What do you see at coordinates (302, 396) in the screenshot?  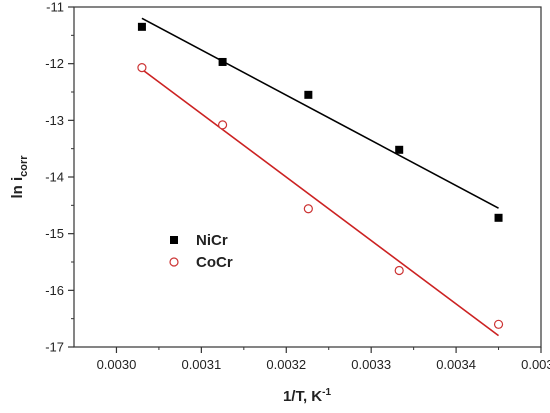 I see `x-axis-title-main: 1/T, K` at bounding box center [302, 396].